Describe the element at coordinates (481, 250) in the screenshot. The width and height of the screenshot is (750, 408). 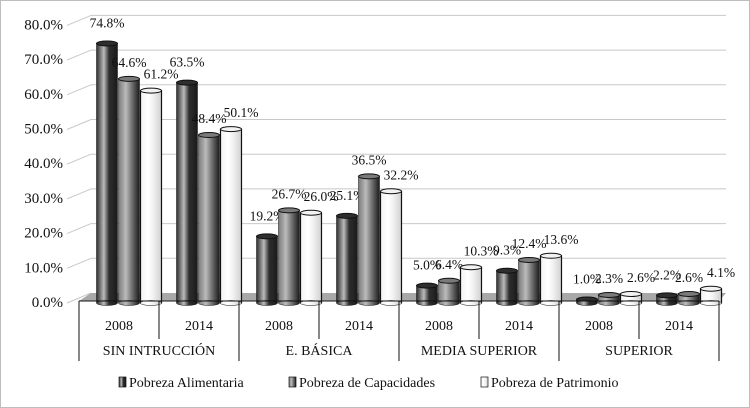
I see `data-label: 10.3%` at that location.